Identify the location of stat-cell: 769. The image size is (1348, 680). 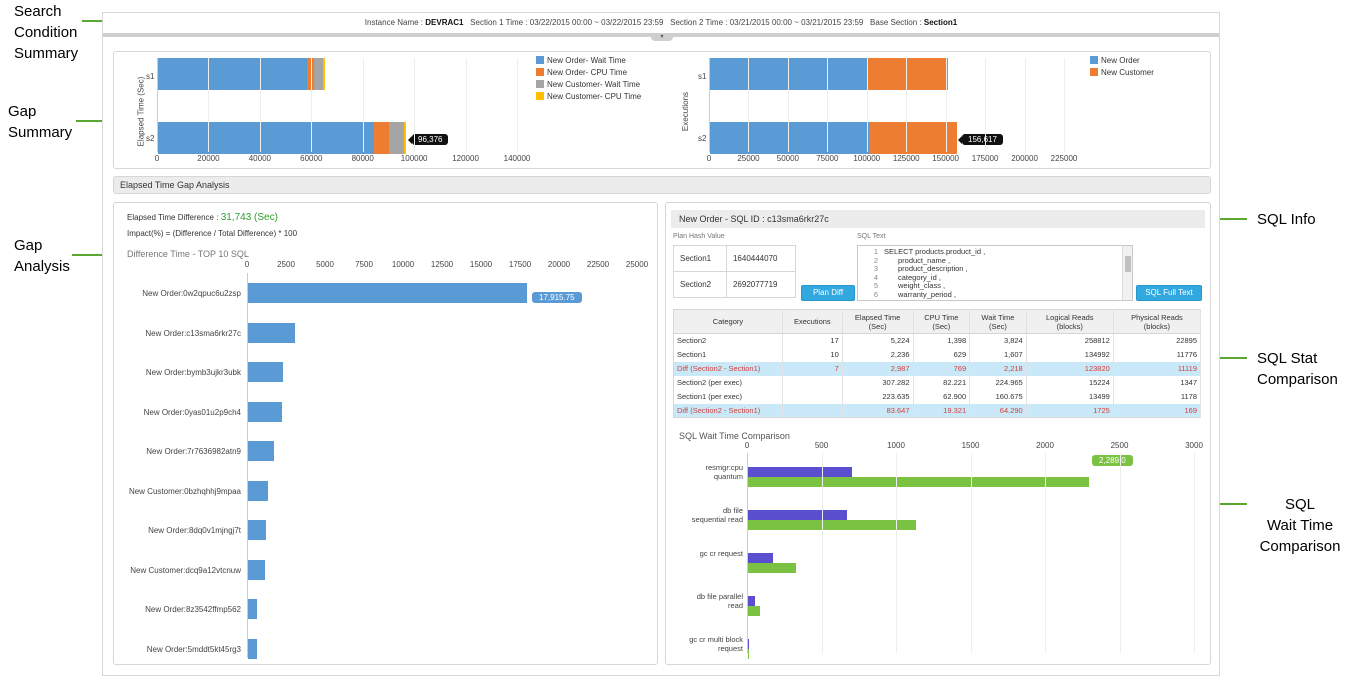
(942, 368).